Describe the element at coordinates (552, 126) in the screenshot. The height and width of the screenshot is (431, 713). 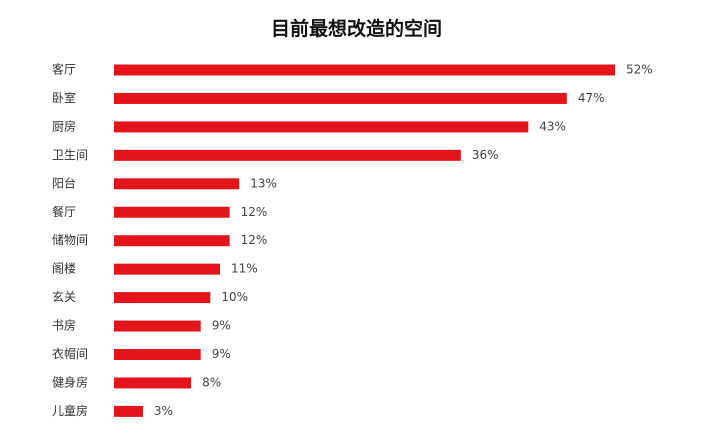
I see `value-label: 43%` at that location.